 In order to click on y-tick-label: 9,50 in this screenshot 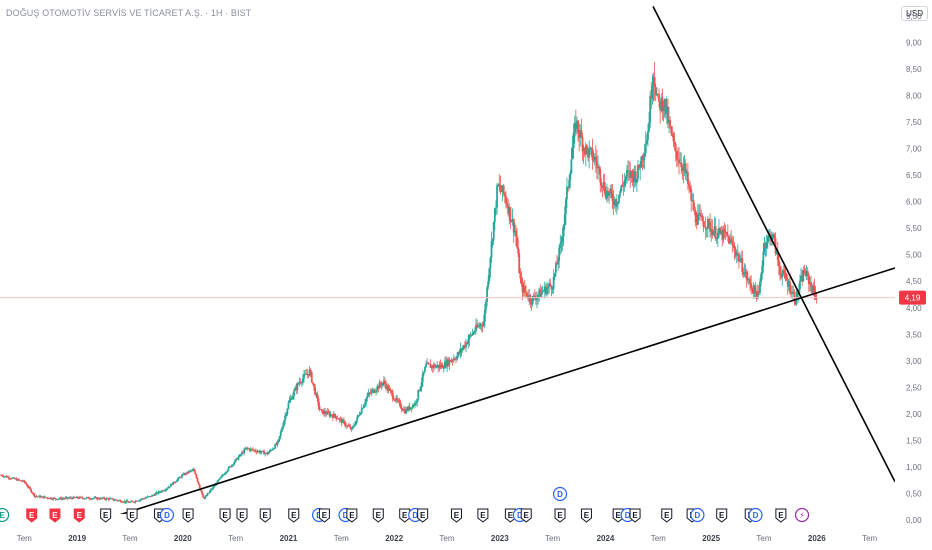, I will do `click(914, 16)`.